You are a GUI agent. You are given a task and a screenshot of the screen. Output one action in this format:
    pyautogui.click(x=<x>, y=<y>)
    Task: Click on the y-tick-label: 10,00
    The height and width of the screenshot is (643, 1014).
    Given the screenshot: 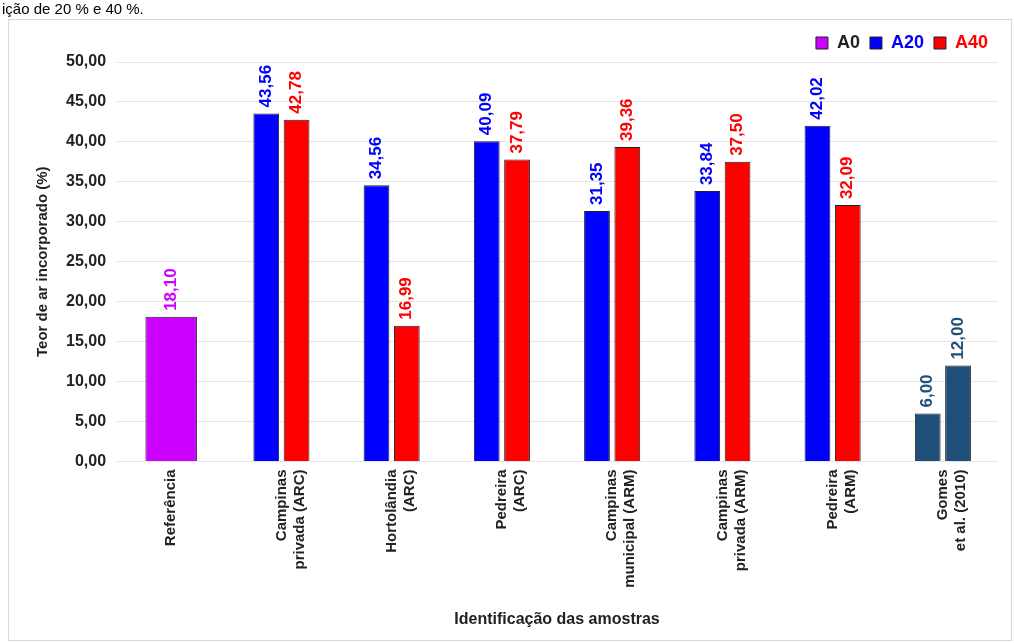 What is the action you would take?
    pyautogui.click(x=86, y=380)
    